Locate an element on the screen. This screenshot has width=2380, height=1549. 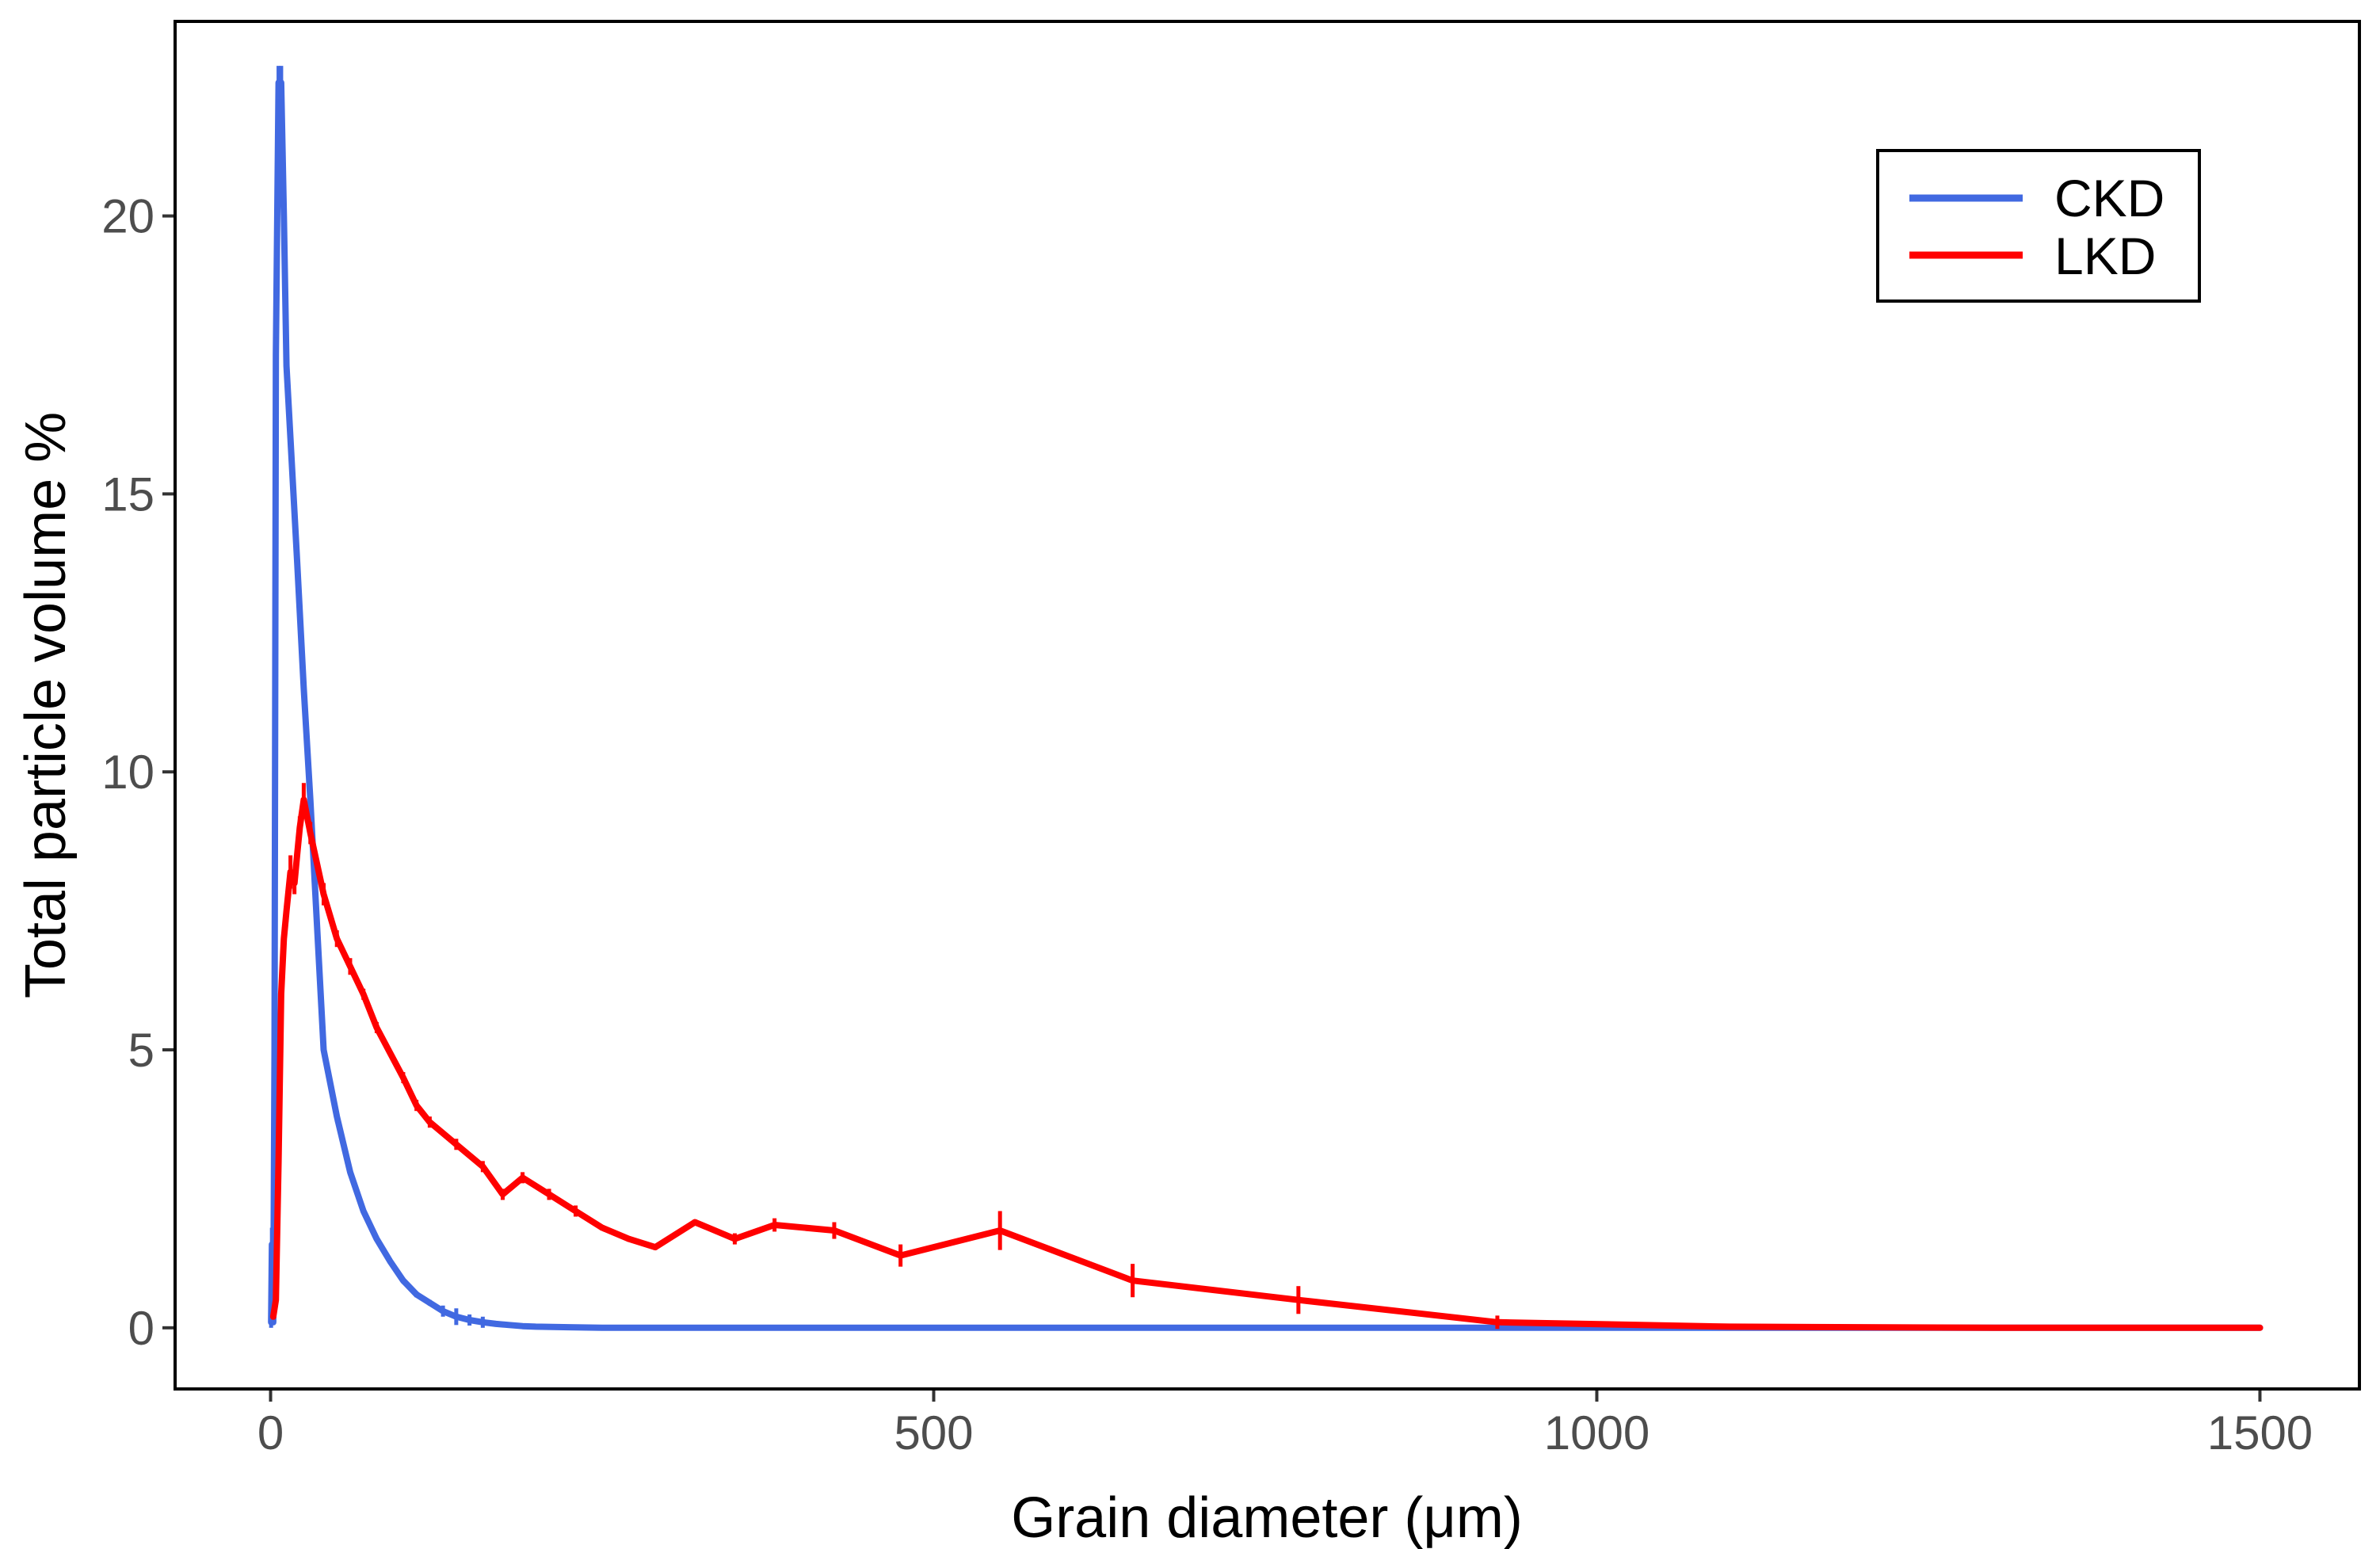
legend: CKD LKD is located at coordinates (2039, 226).